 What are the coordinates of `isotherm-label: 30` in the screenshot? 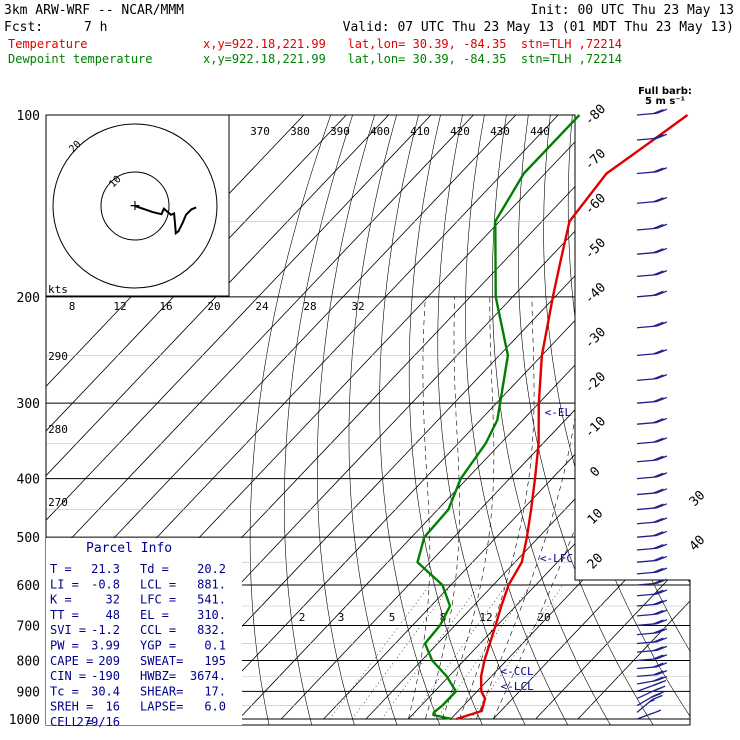 It's located at (698, 499).